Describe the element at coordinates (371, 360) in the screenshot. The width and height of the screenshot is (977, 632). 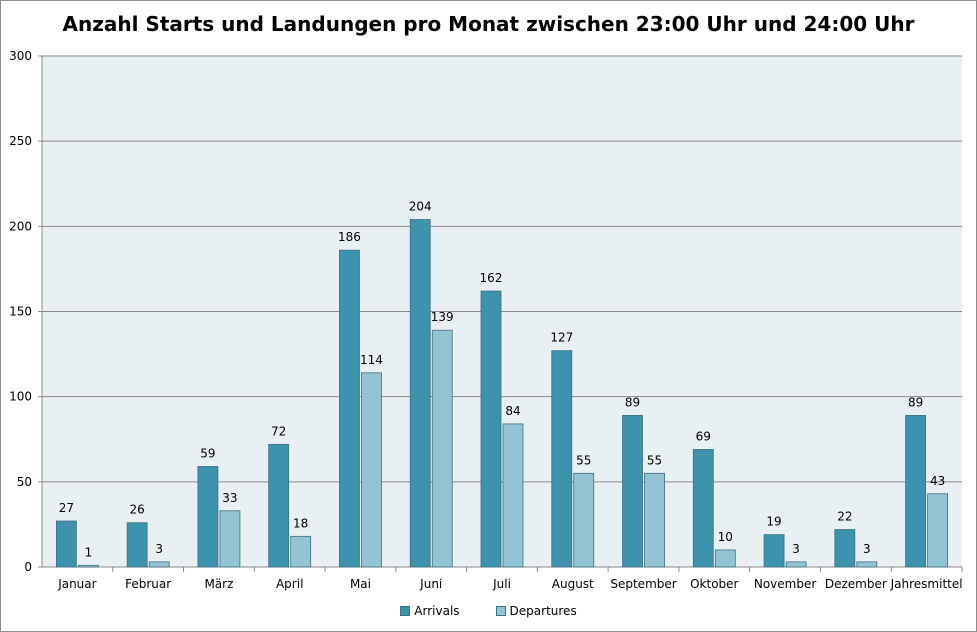
I see `data-label-departures: 114` at that location.